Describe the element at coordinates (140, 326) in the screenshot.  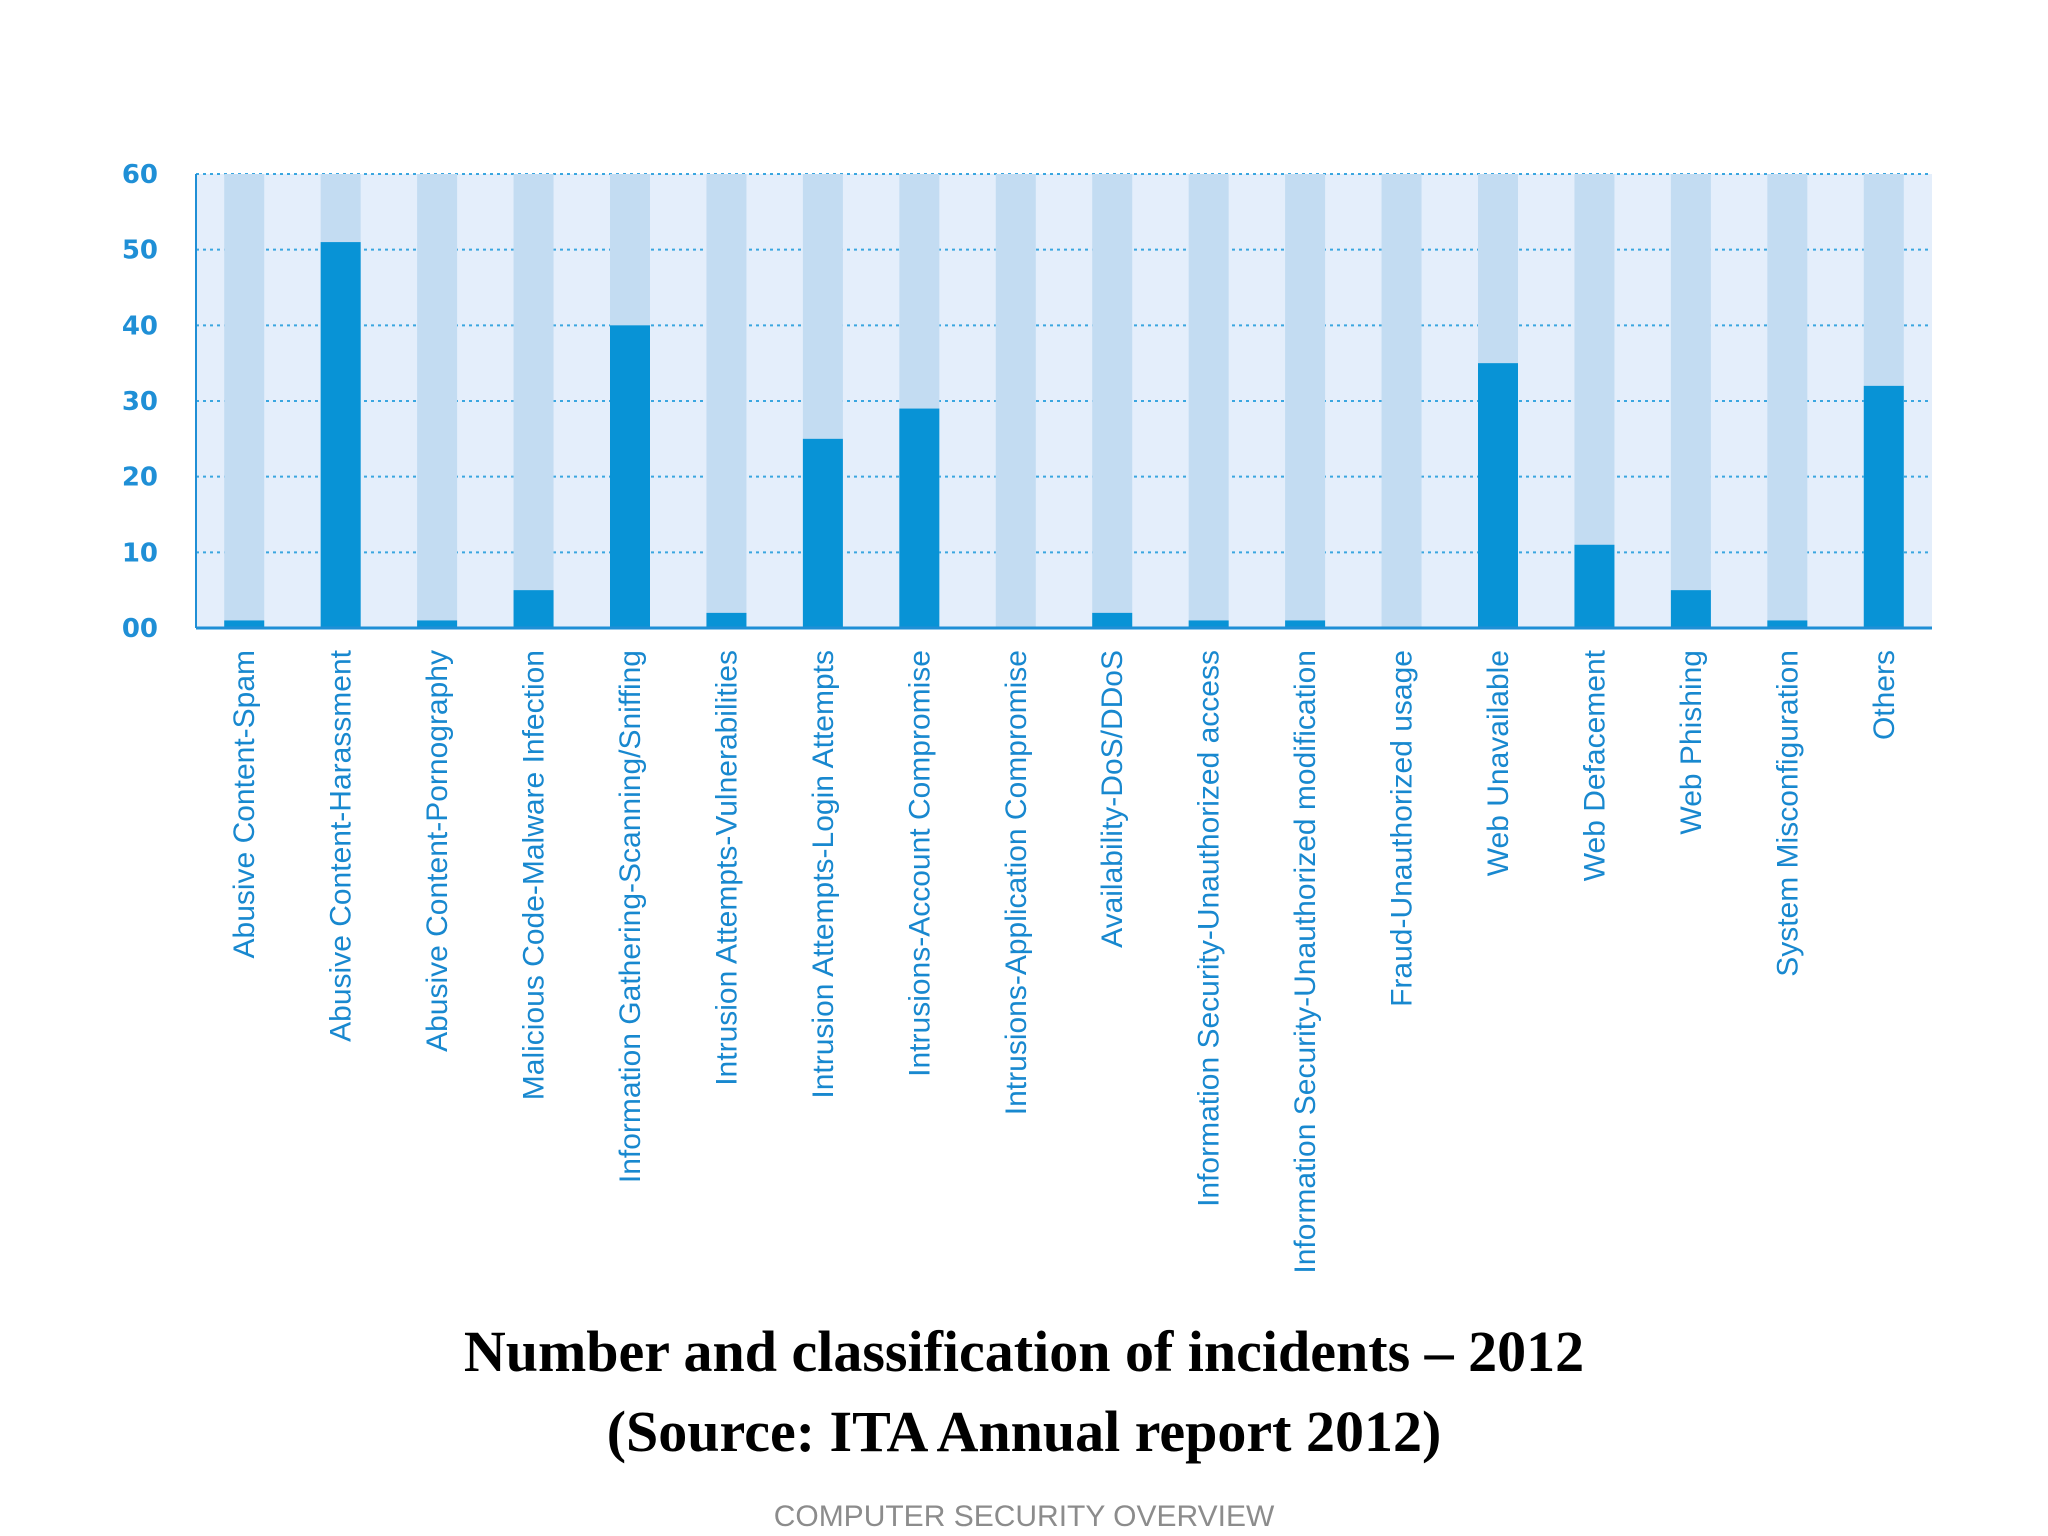
I see `y-tick-label: 40` at that location.